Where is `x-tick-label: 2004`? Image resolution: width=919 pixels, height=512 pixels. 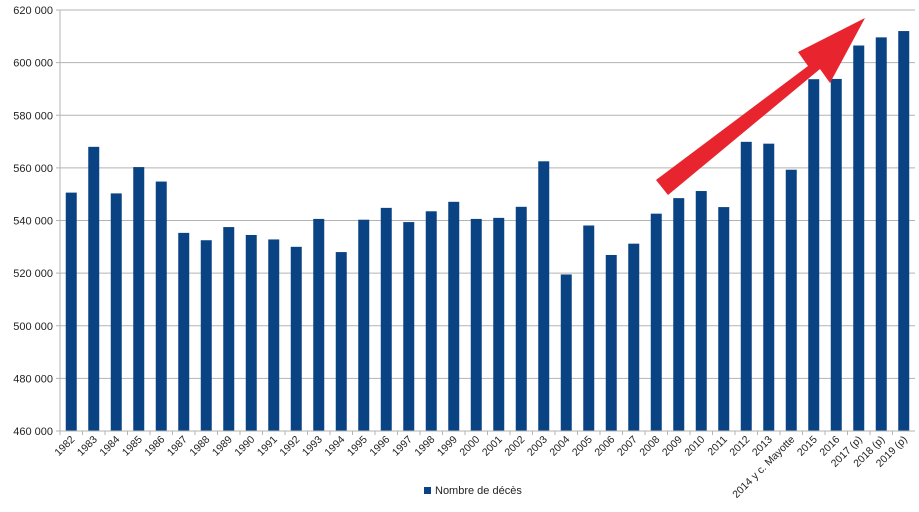
x-tick-label: 2004 is located at coordinates (559, 446).